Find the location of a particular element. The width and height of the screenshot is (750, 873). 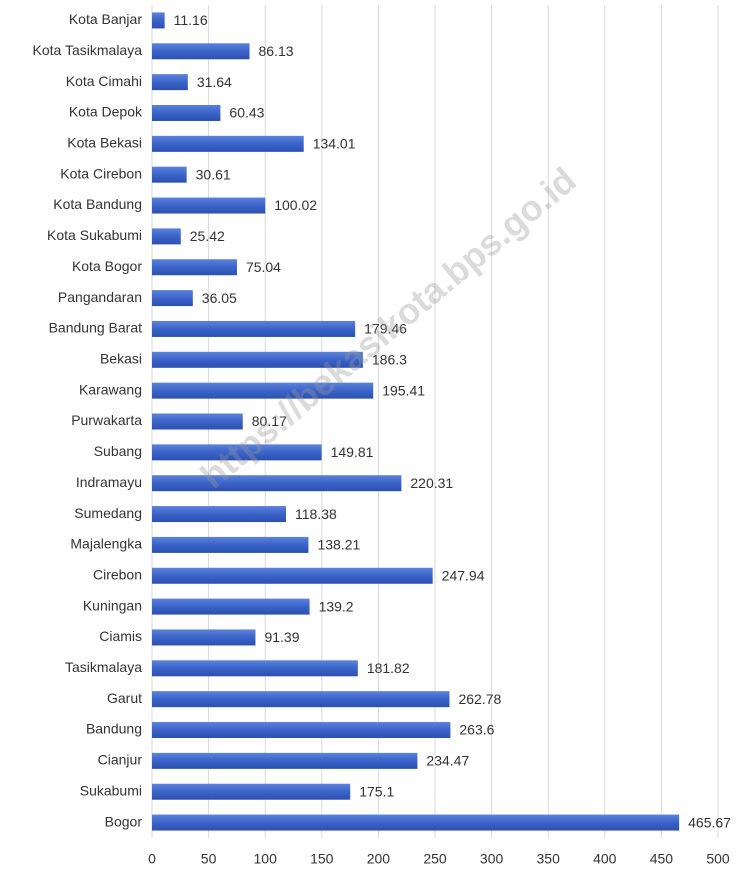

y-tick-label: Cirebon is located at coordinates (117, 574).